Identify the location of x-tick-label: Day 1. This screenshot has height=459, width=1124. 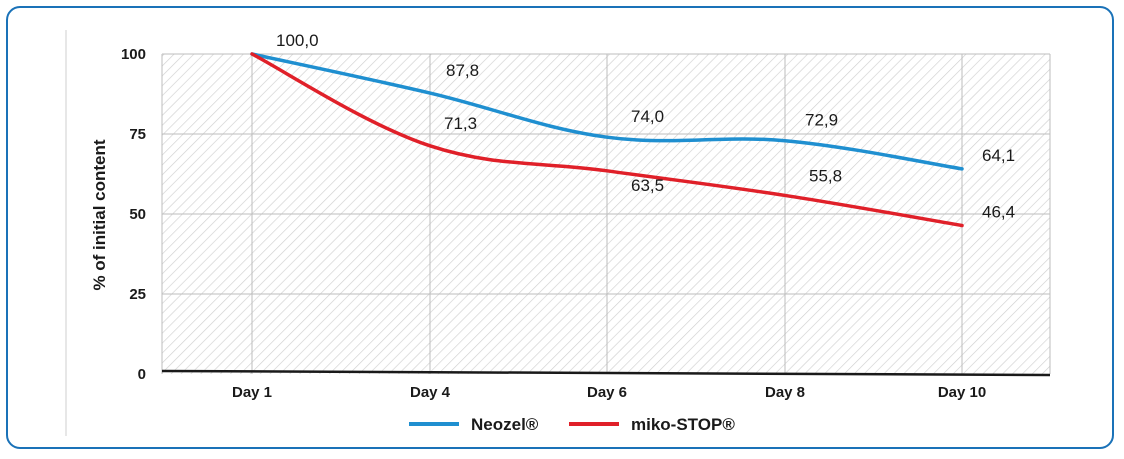
(252, 392).